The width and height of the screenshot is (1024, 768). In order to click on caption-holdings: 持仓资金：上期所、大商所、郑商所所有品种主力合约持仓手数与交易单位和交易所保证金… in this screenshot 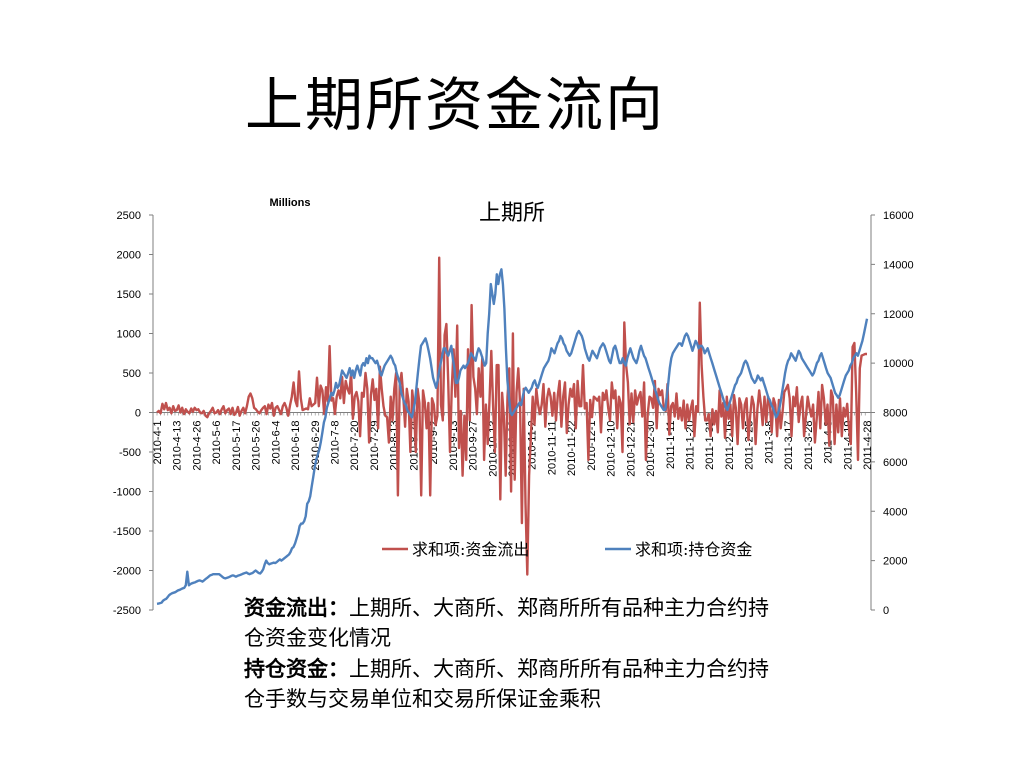, I will do `click(516, 684)`.